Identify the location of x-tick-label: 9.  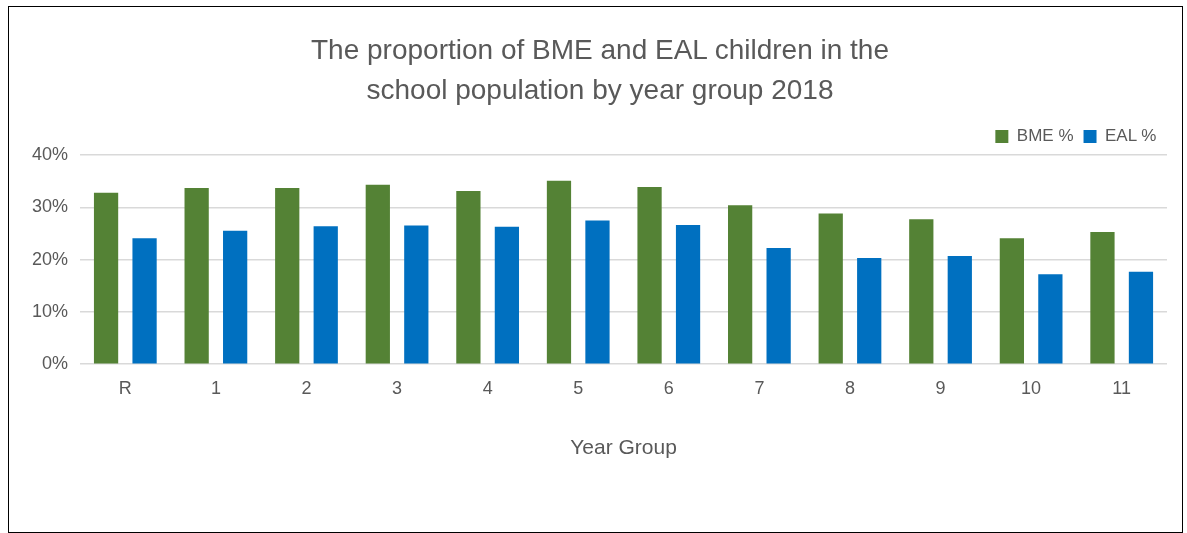
(940, 387).